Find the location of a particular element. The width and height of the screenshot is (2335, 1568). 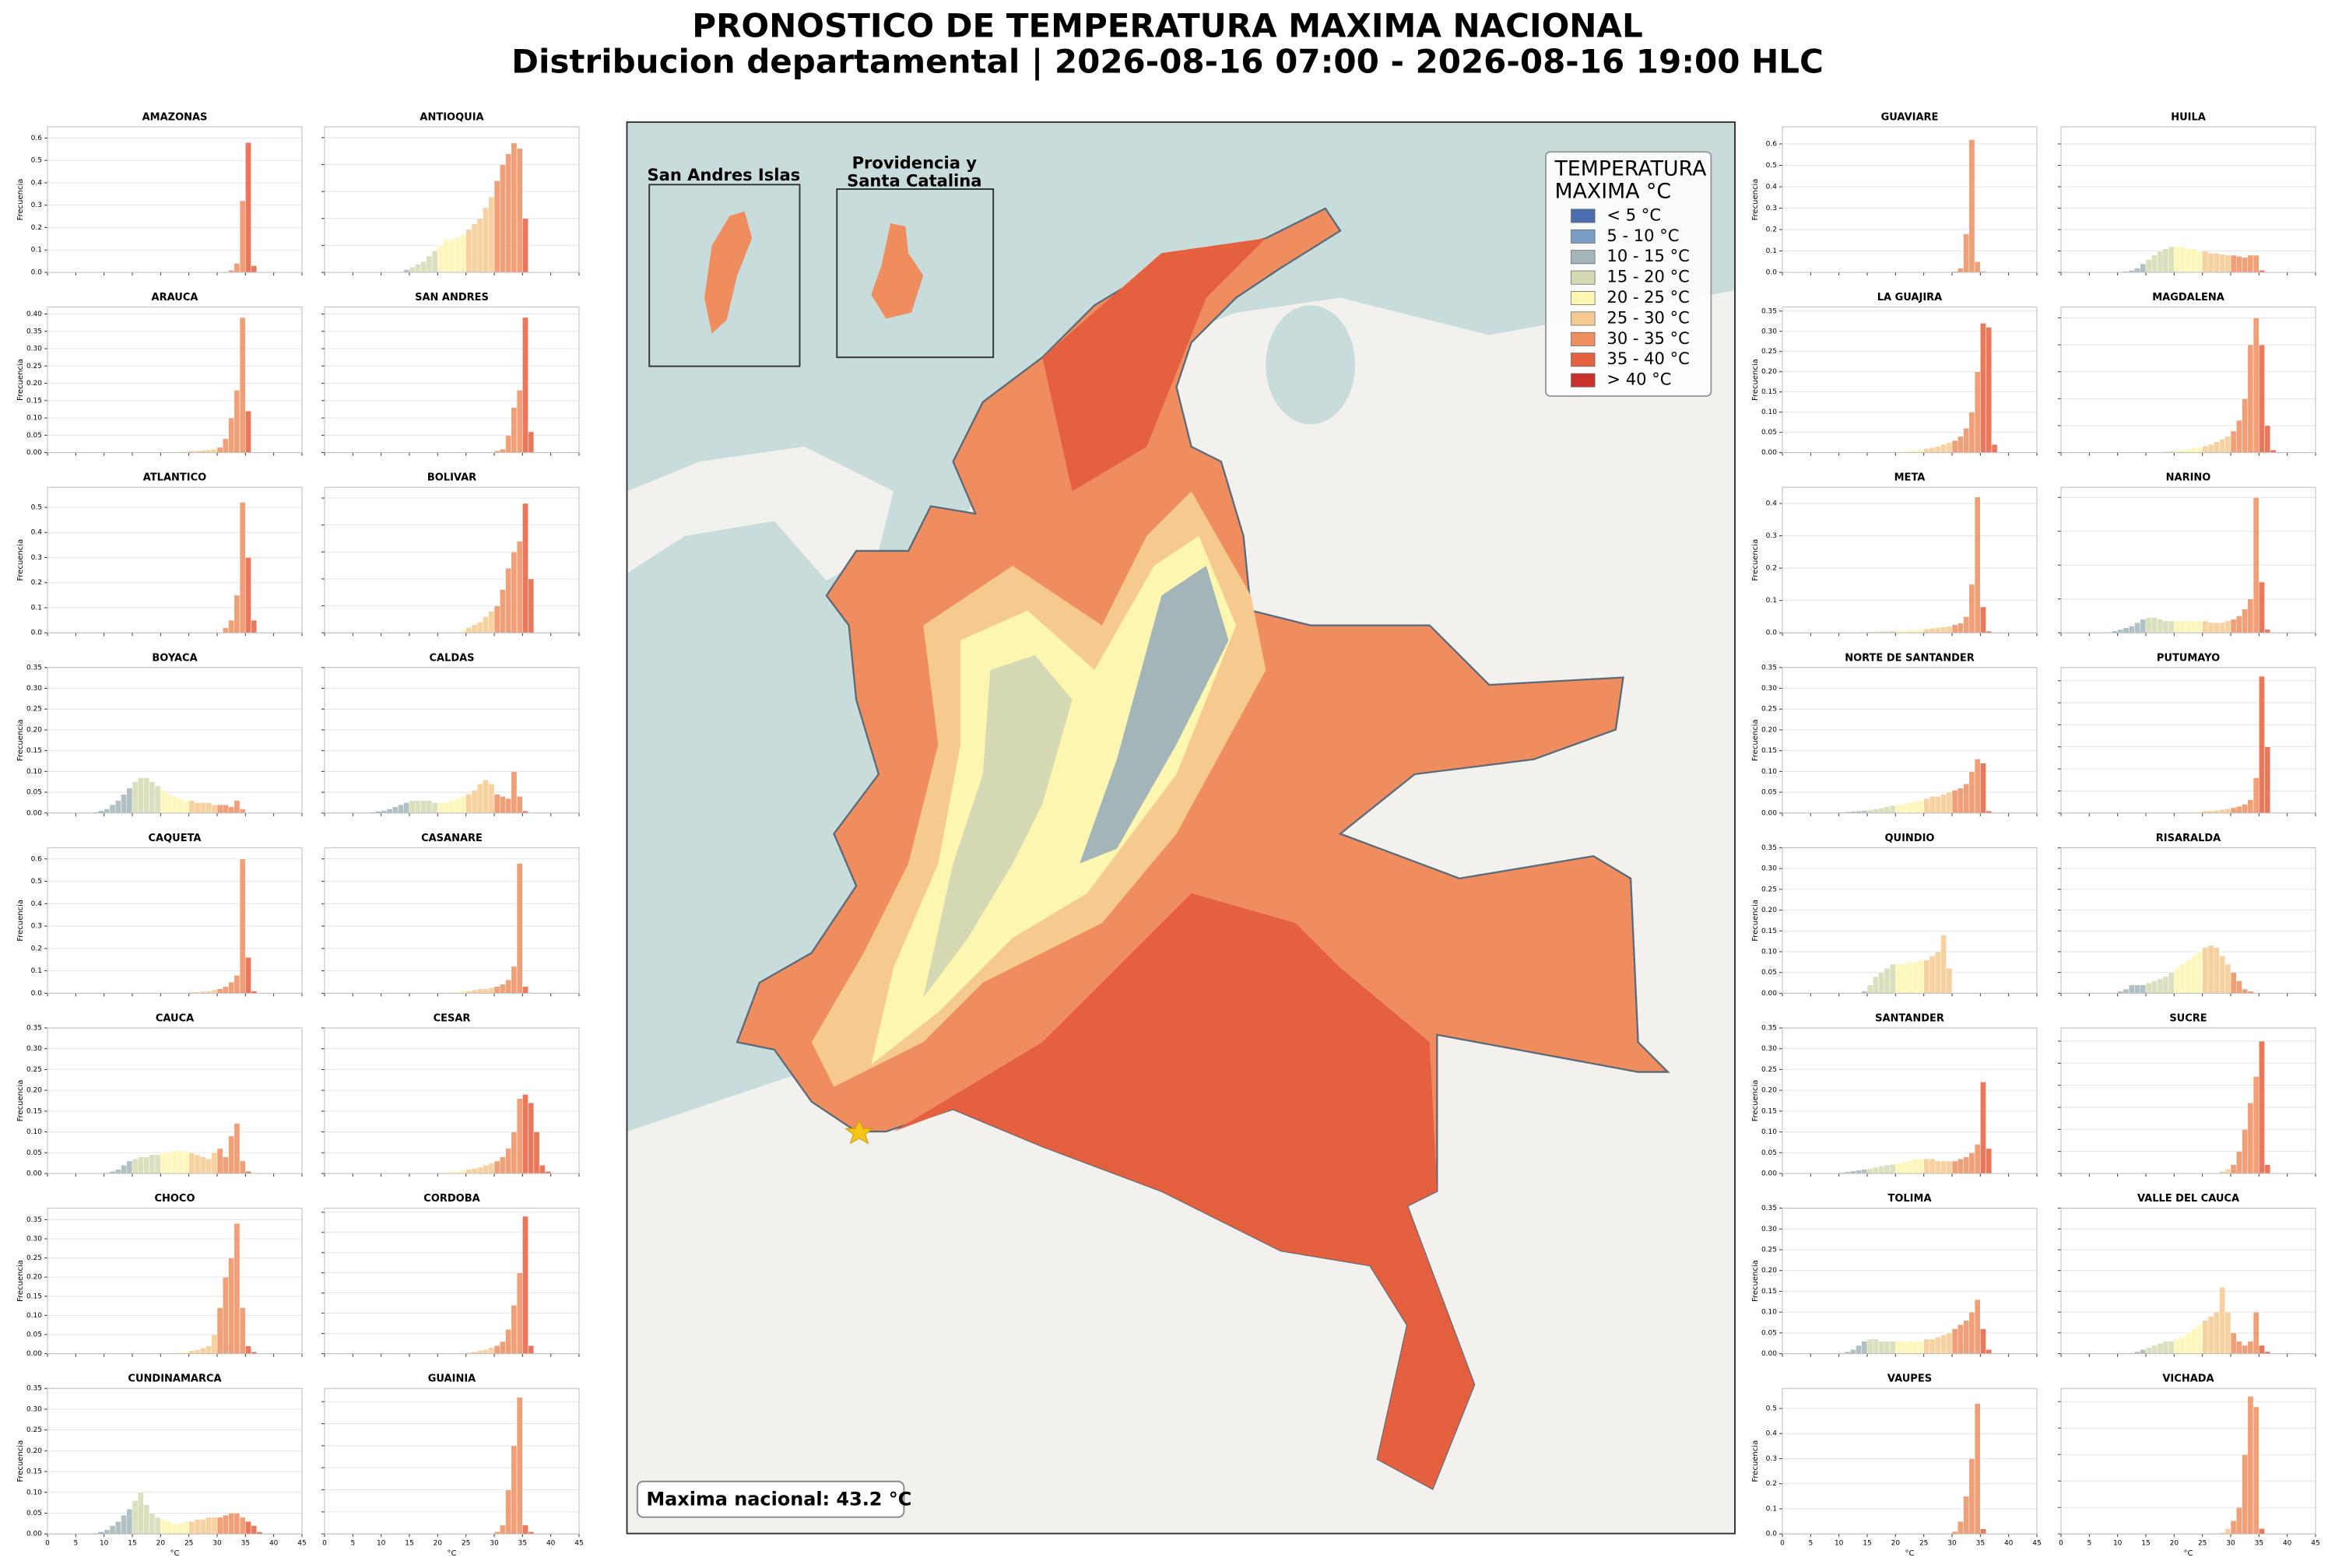

y-tick-label: 0.4 is located at coordinates (1772, 187).